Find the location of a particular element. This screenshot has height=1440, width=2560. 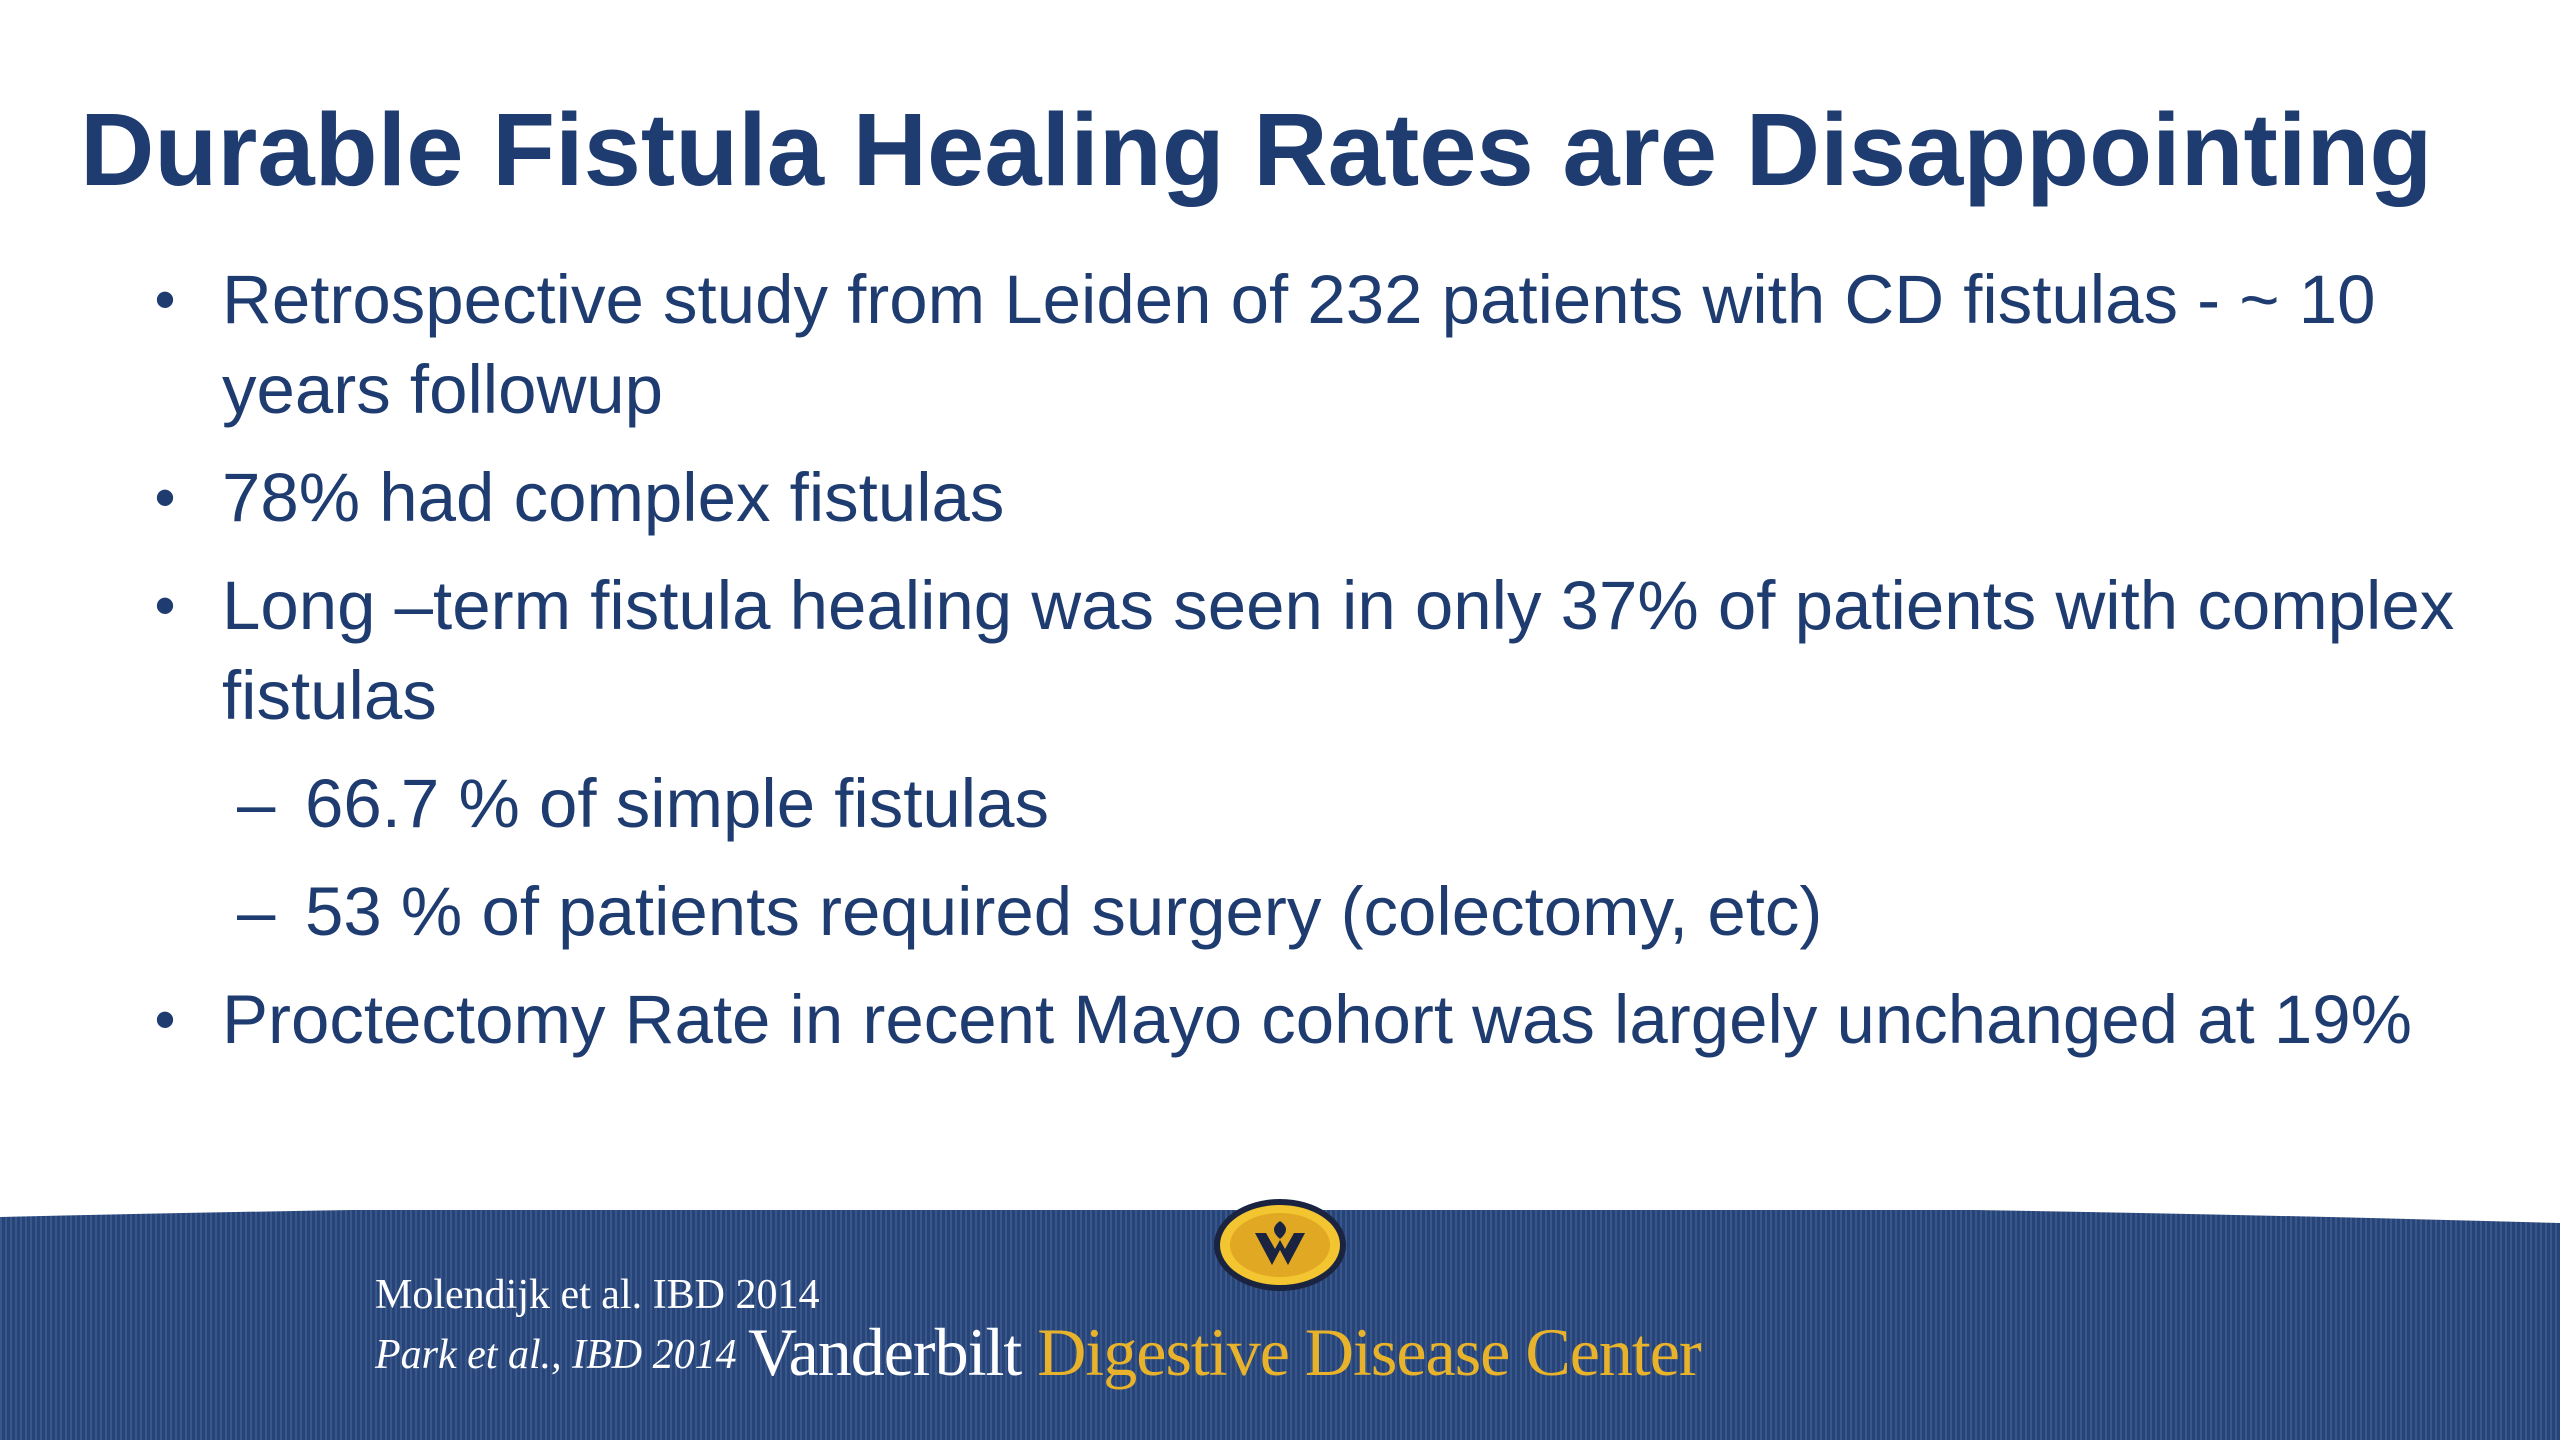

citation-line-2: Park et al., IBD 2014 is located at coordinates (556, 1355).